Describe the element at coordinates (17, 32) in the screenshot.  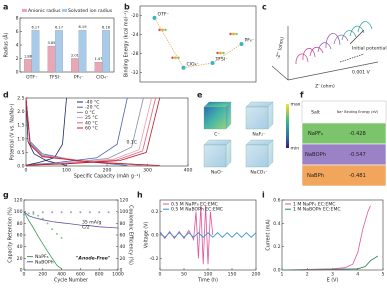
I see `y-tick-label: 6` at that location.